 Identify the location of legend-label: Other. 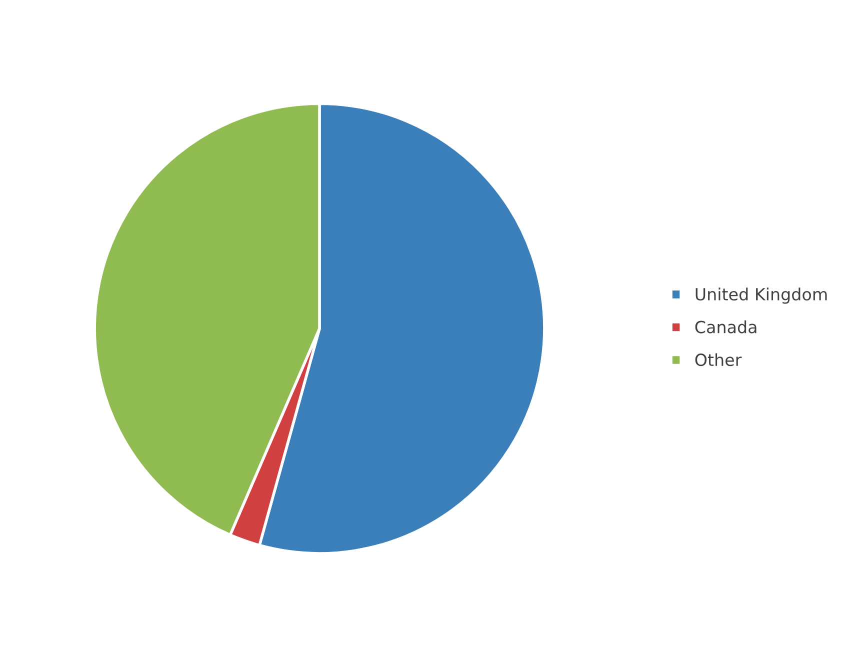
(718, 359).